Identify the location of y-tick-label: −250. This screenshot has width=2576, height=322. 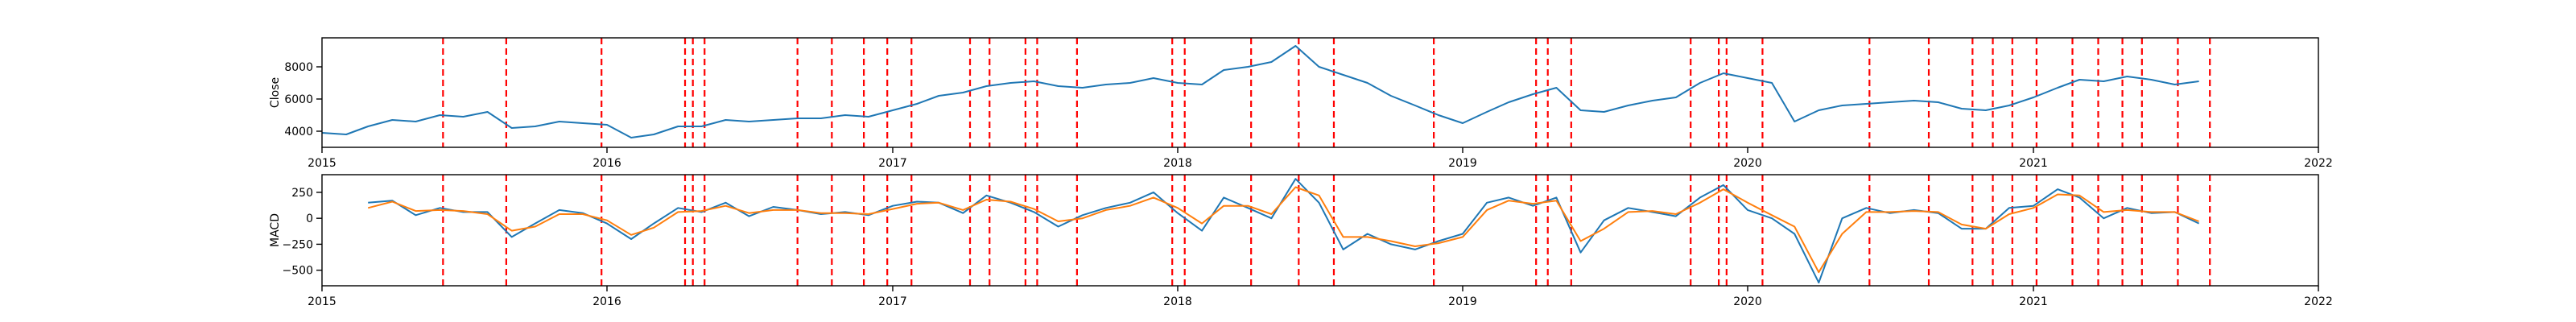
(298, 244).